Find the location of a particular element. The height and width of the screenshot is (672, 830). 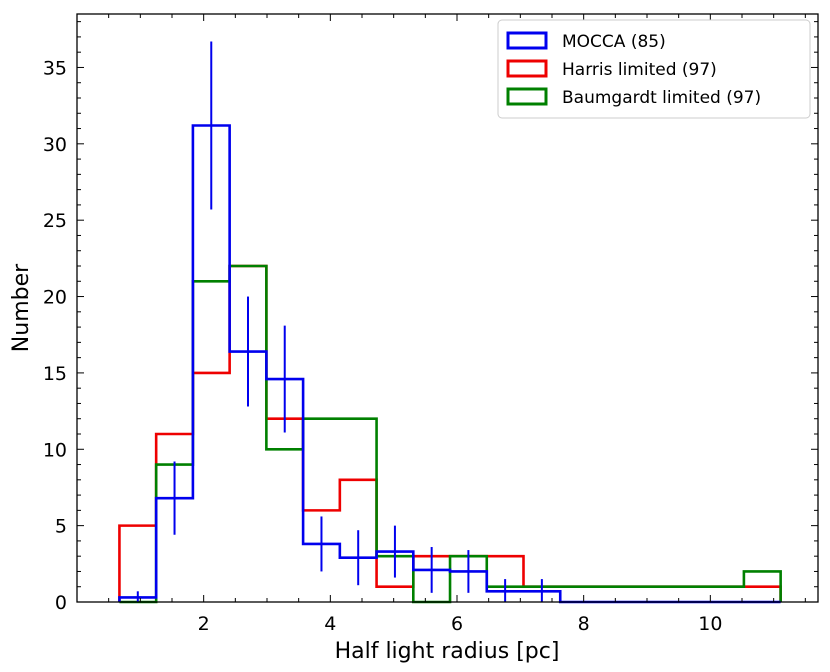

y-tick-label: 0 is located at coordinates (61, 603).